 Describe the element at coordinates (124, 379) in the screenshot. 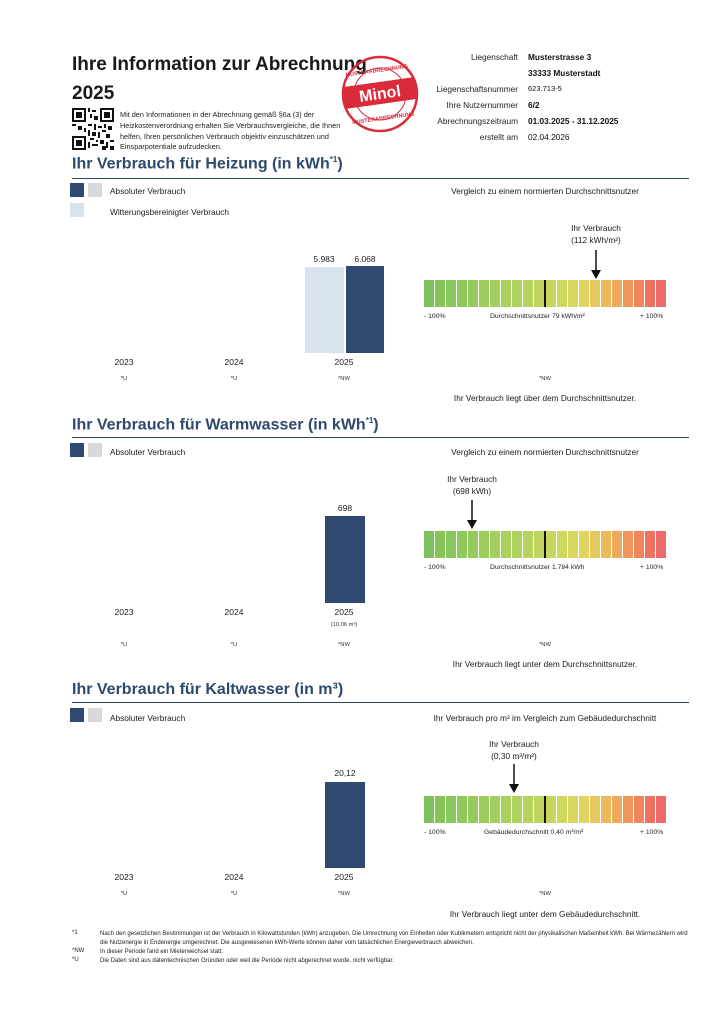

I see `heizung-note-2023: *U` at that location.